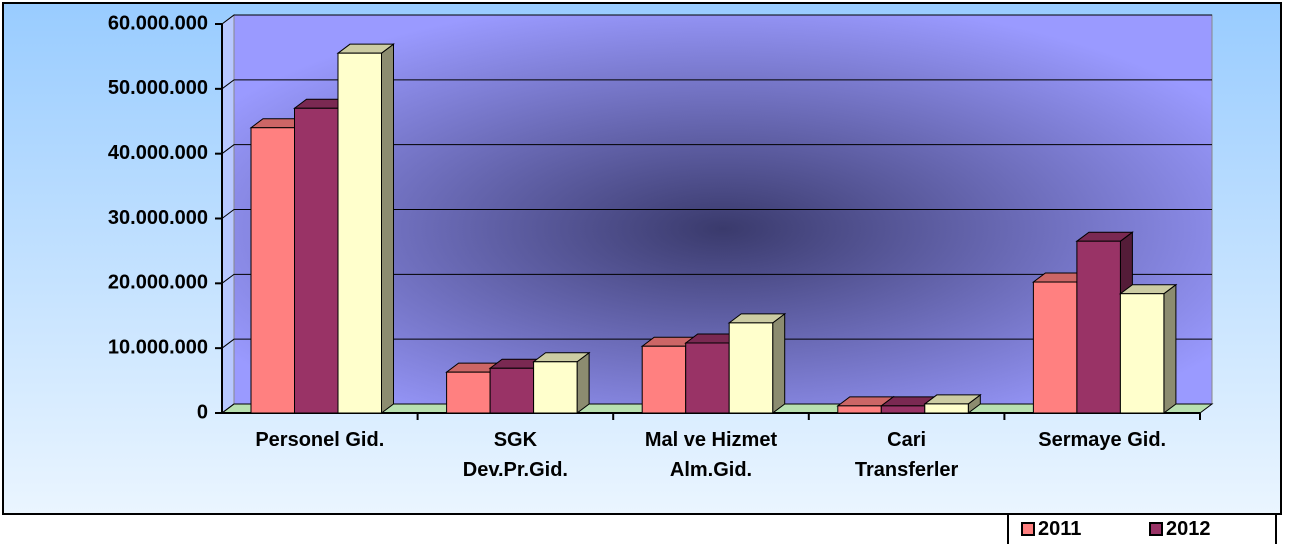  I want to click on legend: 201120122013, so click(1142, 528).